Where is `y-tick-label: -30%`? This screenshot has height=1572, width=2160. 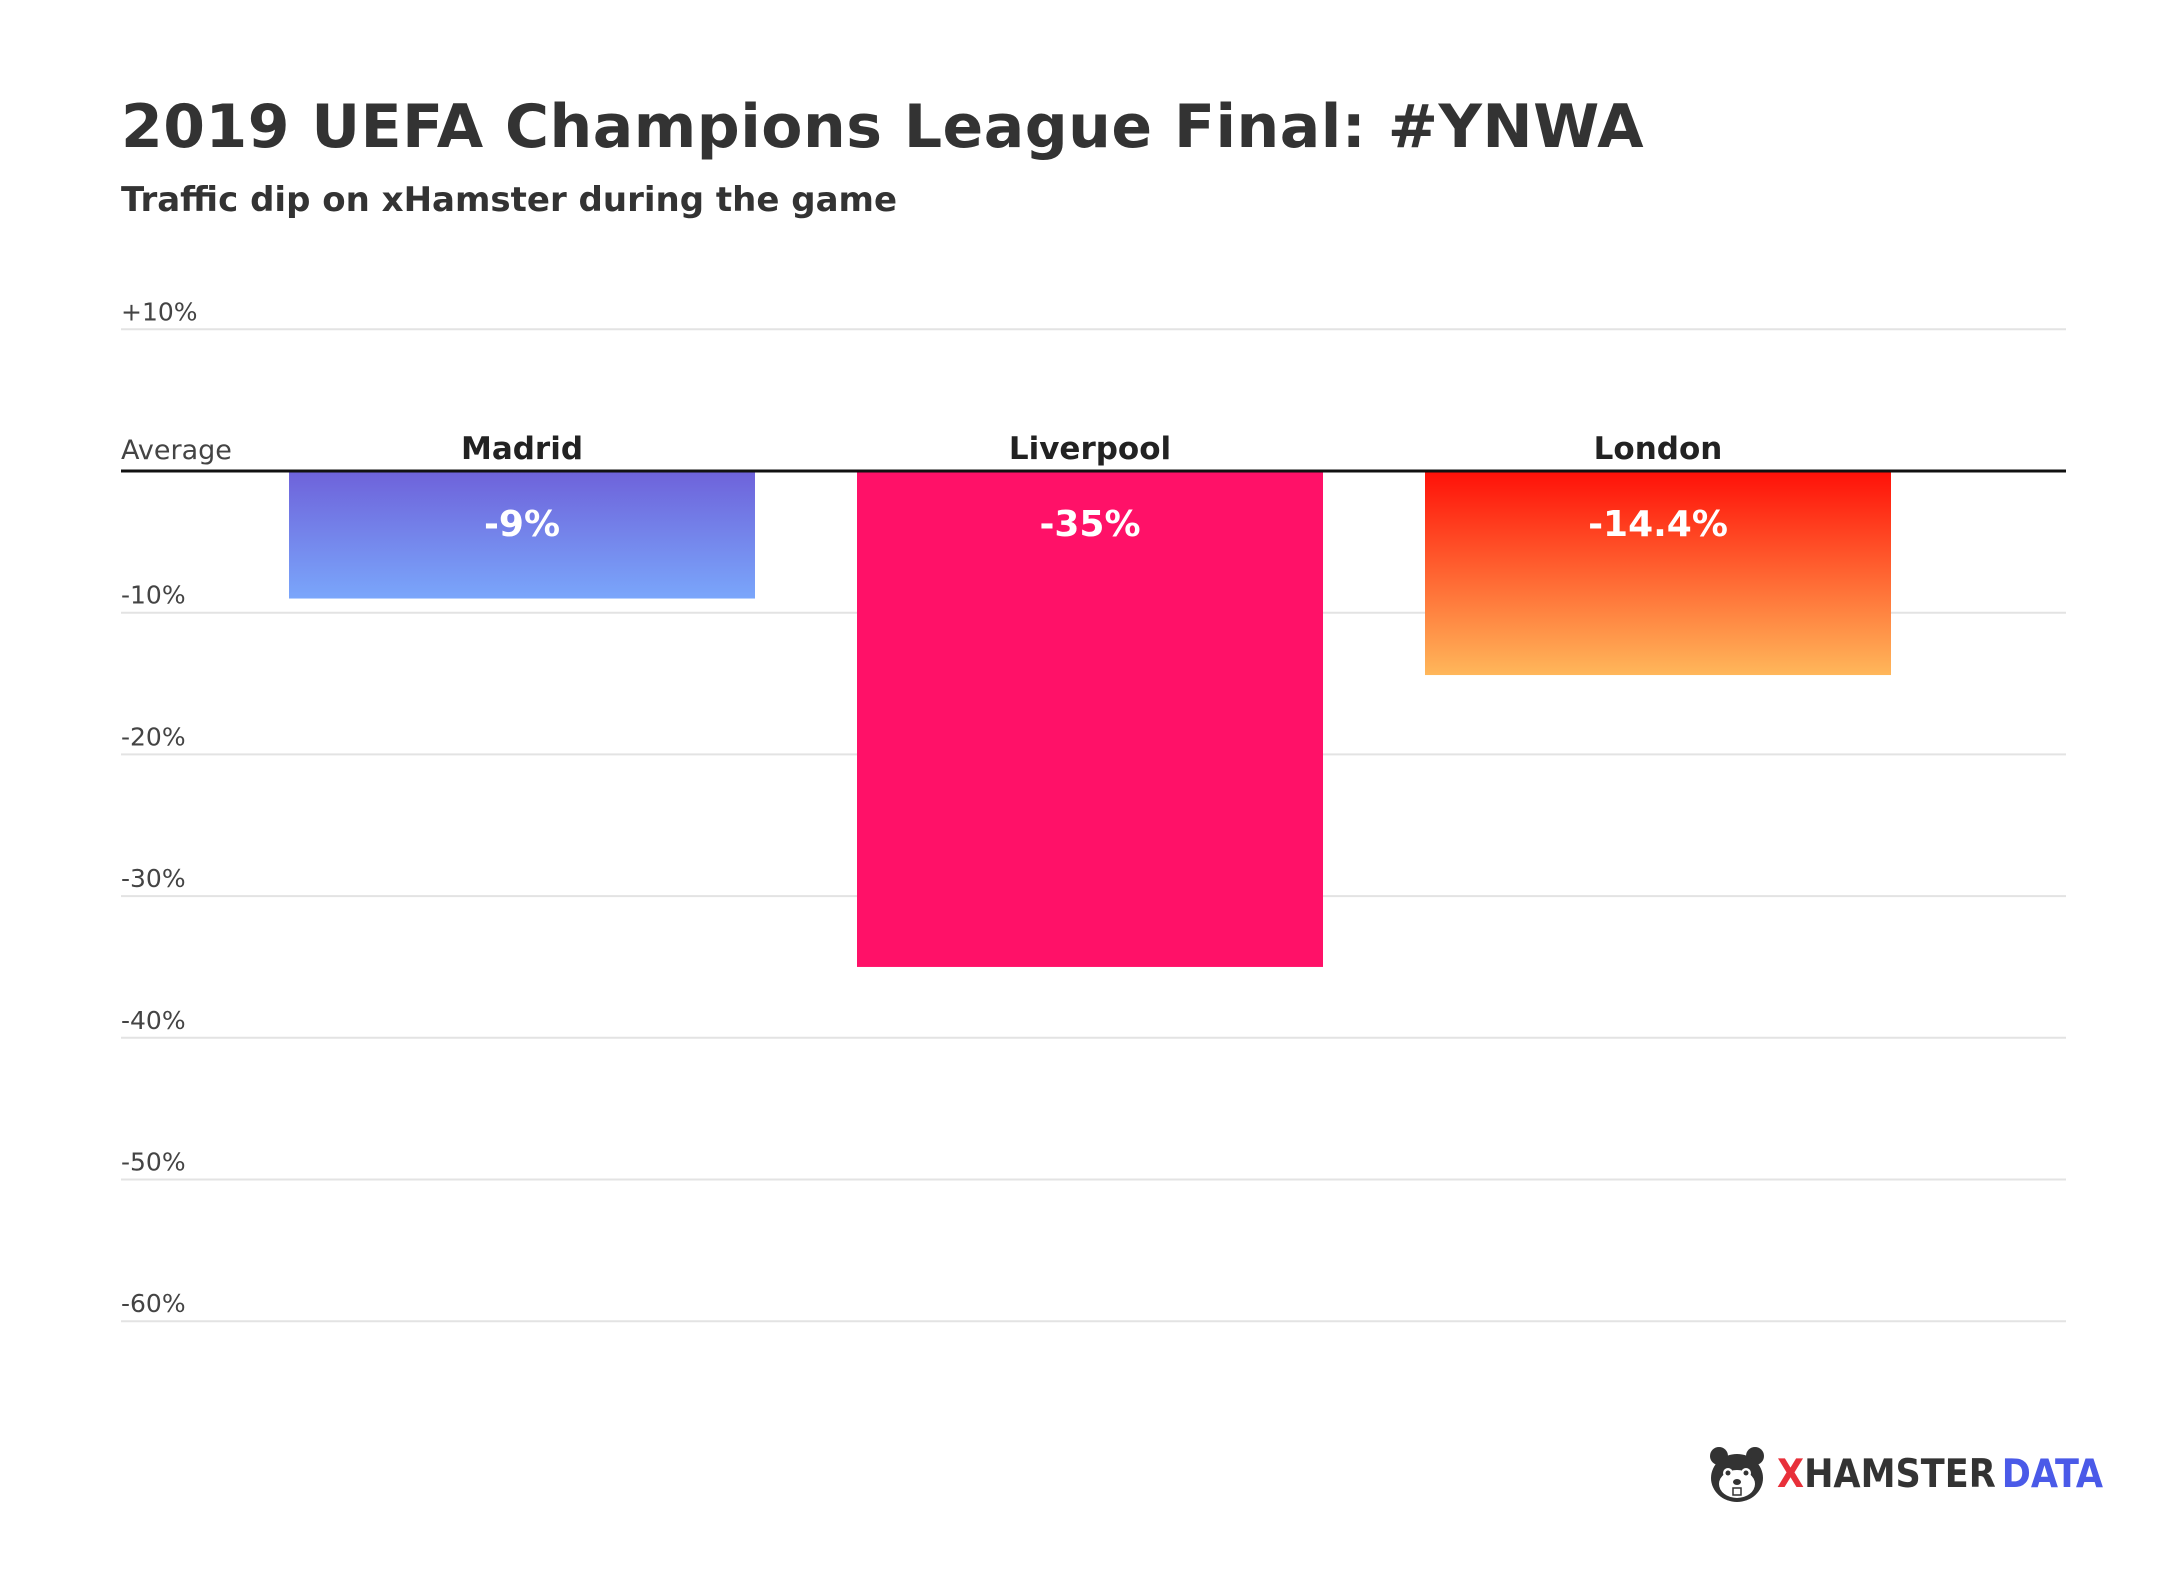
y-tick-label: -30% is located at coordinates (153, 878).